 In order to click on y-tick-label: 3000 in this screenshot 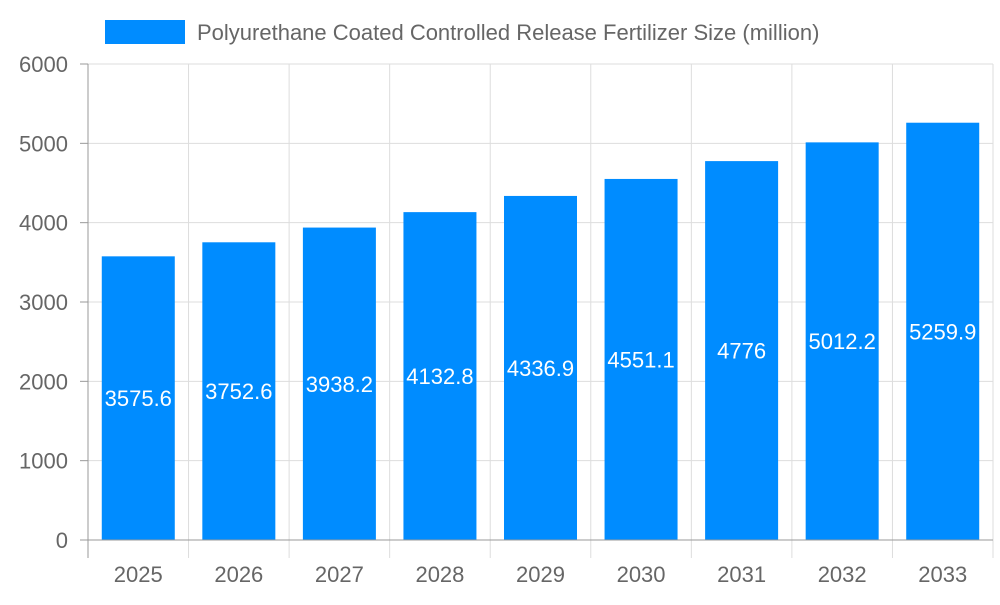, I will do `click(43, 302)`.